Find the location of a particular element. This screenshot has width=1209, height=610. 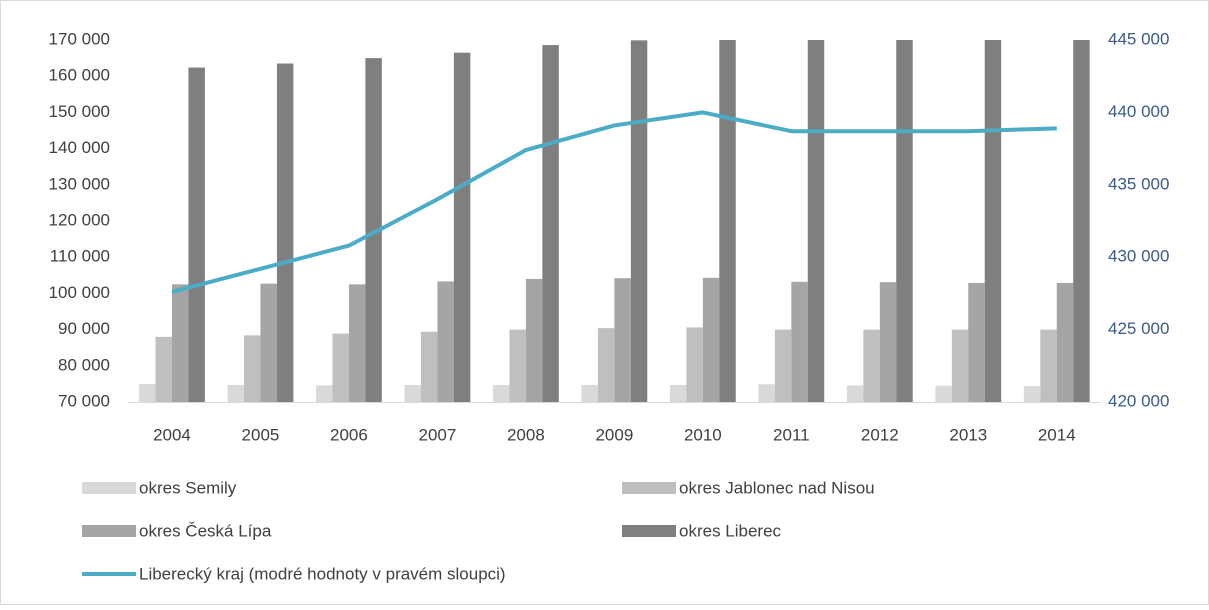

y2-tick-label: 445 000 is located at coordinates (1138, 38).